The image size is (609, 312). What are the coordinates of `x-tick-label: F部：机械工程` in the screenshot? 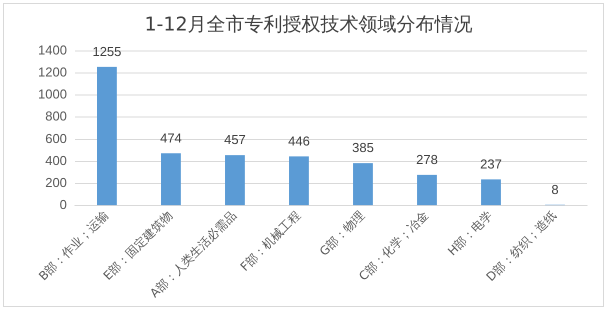 It's located at (271, 241).